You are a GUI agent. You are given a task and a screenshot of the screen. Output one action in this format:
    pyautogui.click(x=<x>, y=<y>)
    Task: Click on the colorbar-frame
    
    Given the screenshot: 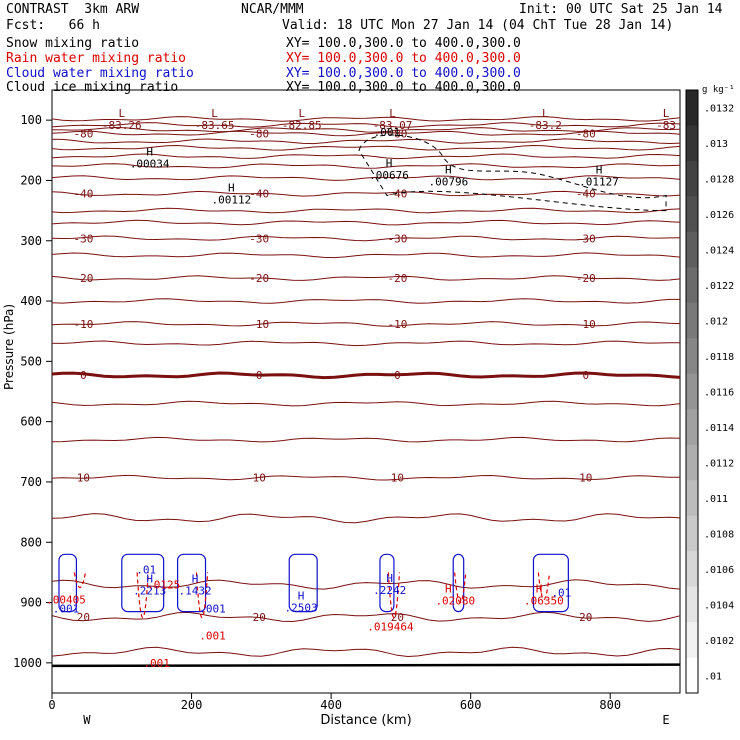 What is the action you would take?
    pyautogui.click(x=692, y=391)
    